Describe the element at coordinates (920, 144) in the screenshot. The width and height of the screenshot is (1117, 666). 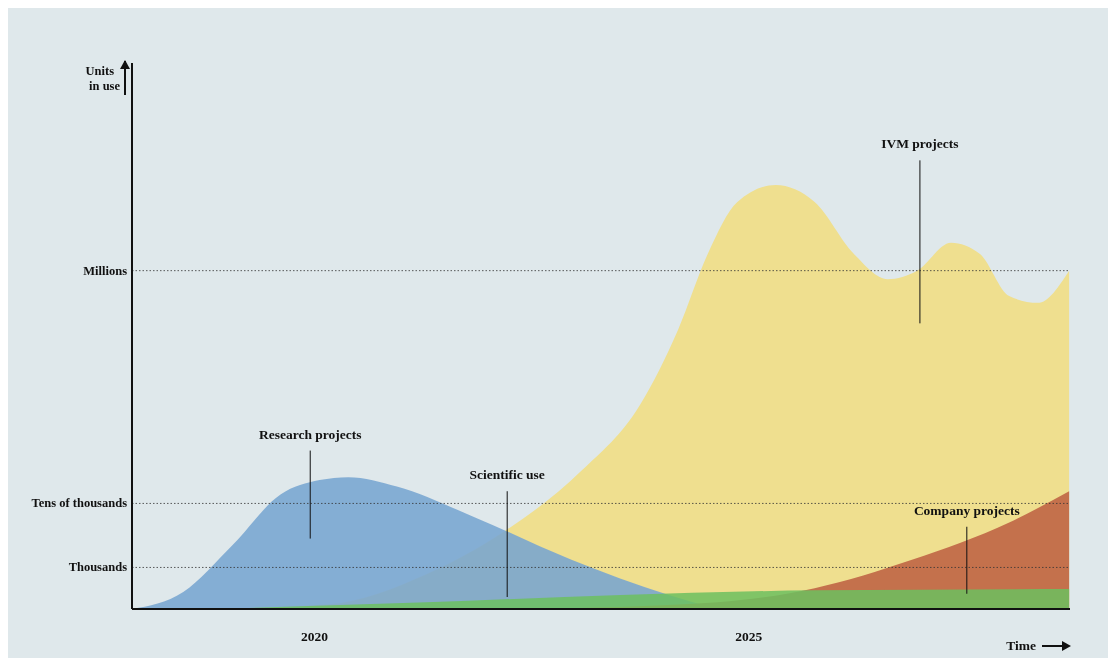
I see `text: IVM projects` at that location.